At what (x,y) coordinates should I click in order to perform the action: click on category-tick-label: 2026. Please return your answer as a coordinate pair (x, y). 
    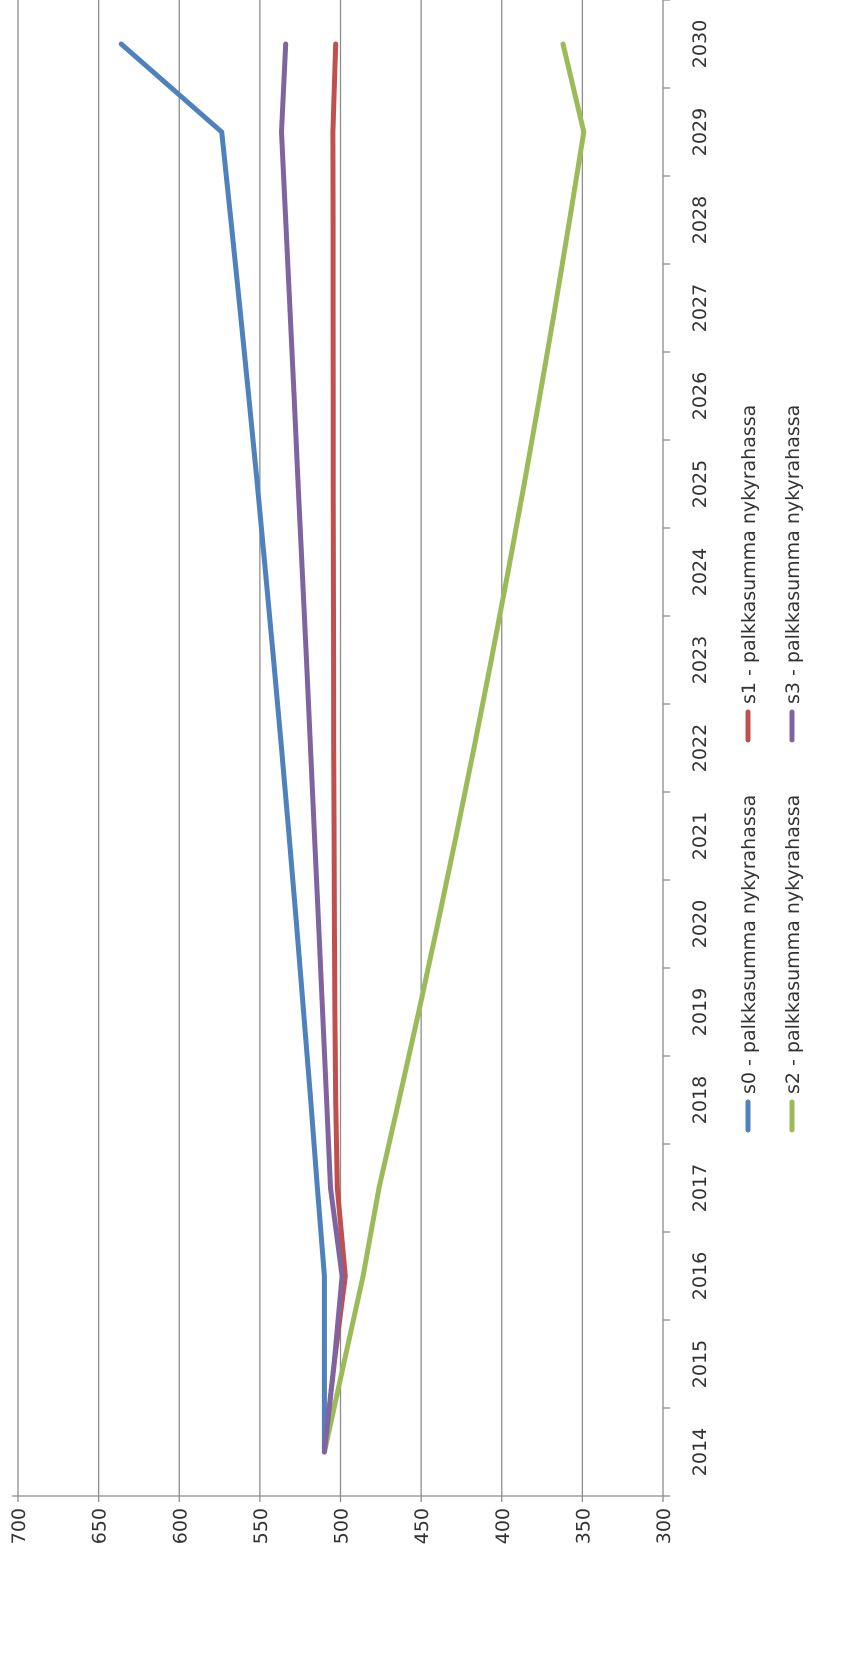
    Looking at the image, I should click on (700, 396).